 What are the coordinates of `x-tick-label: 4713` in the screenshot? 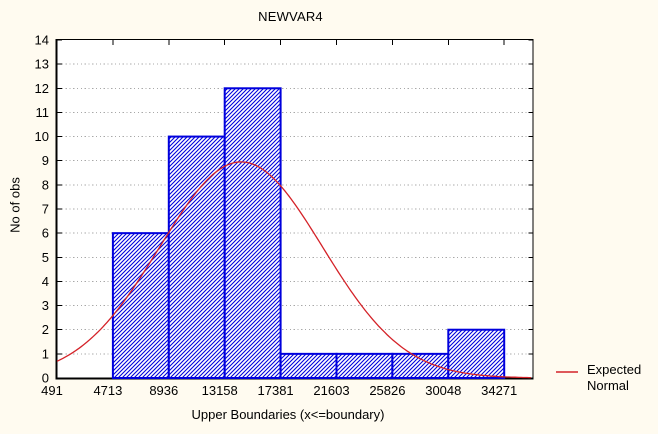 It's located at (107, 390).